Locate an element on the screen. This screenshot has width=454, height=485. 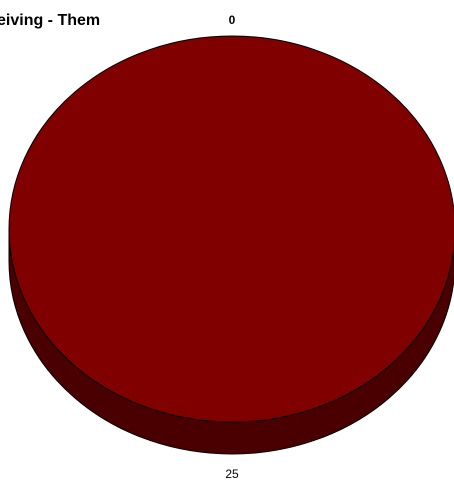
label-layer: 0 25 is located at coordinates (232, 247).